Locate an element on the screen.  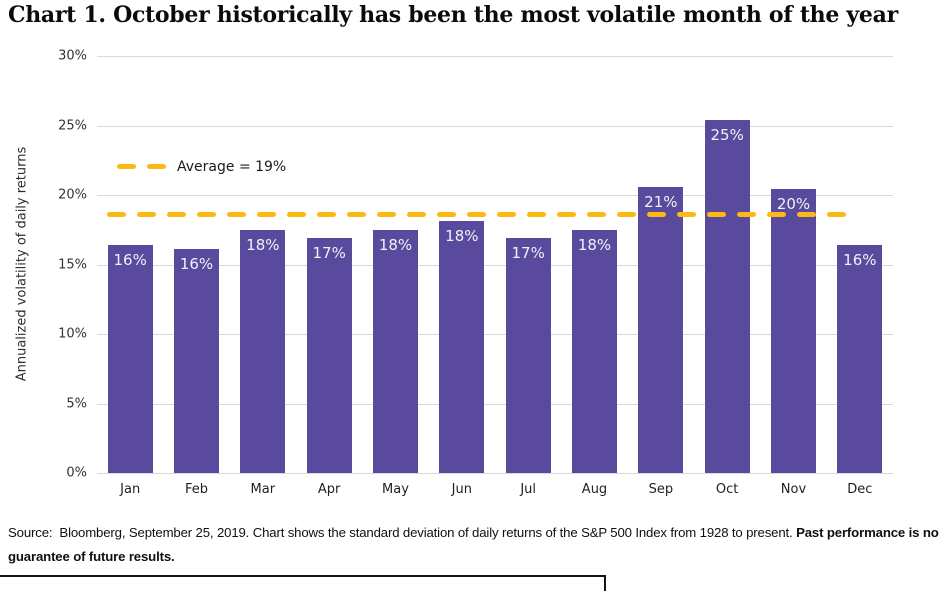
x-tick-label: Nov is located at coordinates (793, 489).